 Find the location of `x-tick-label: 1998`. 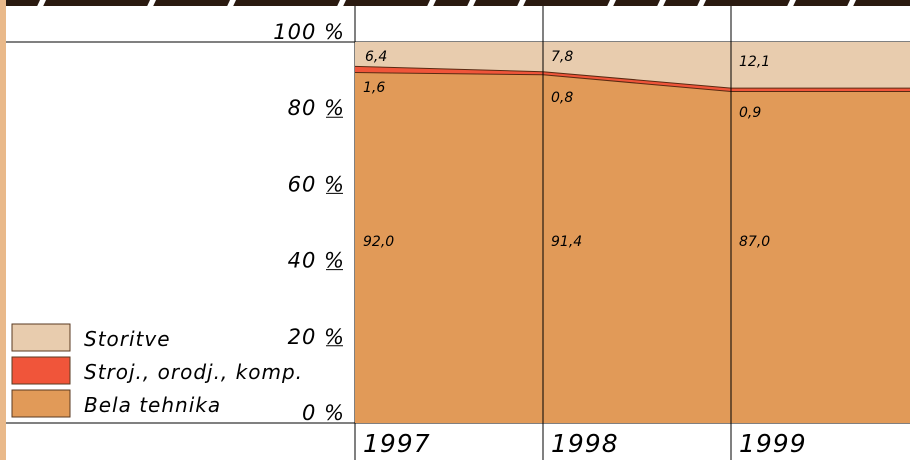

x-tick-label: 1998 is located at coordinates (585, 443).